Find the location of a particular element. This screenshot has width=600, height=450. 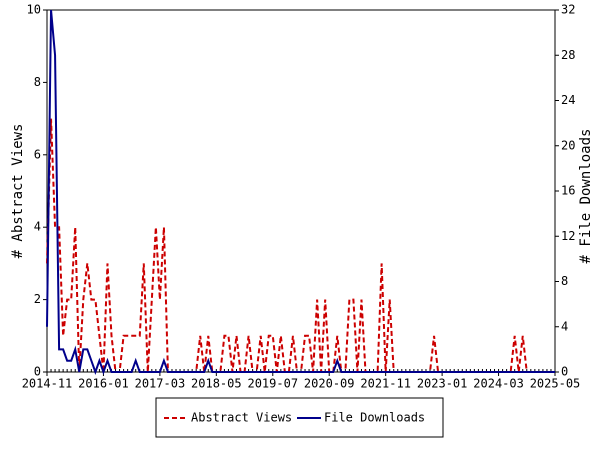

x-tick-label: 2021-11 is located at coordinates (385, 384).